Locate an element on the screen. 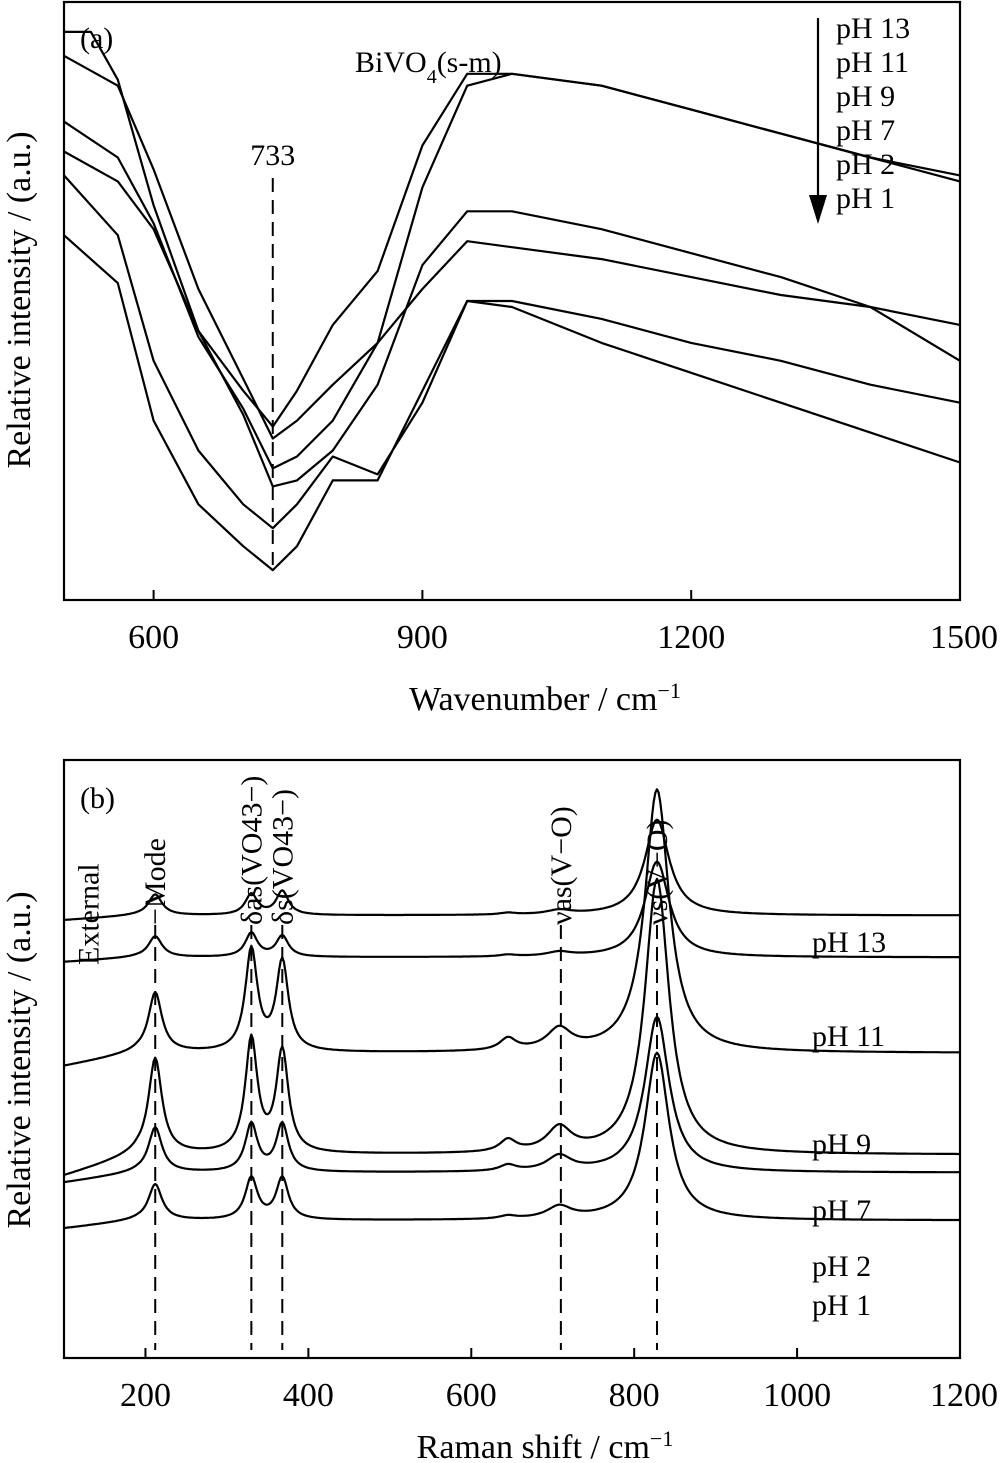 Image resolution: width=1000 pixels, height=1463 pixels. x-tick-label-a: 1500 is located at coordinates (964, 637).